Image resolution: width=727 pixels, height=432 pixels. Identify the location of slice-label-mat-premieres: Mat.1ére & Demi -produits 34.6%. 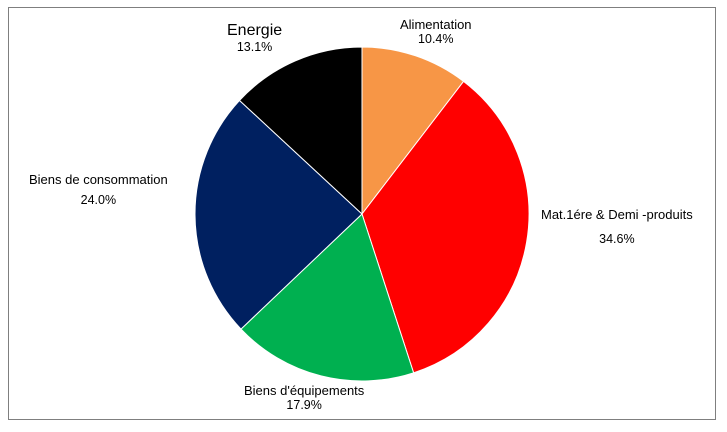
(617, 226).